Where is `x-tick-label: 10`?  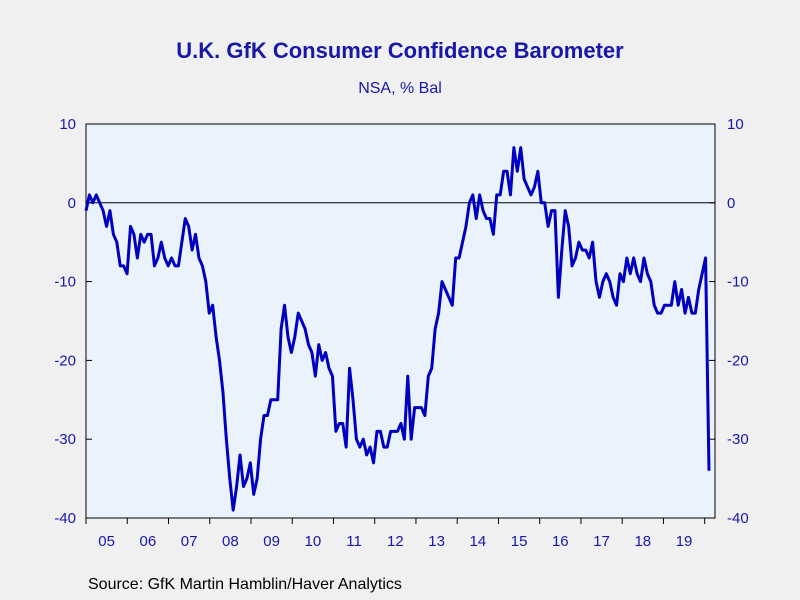 x-tick-label: 10 is located at coordinates (313, 541).